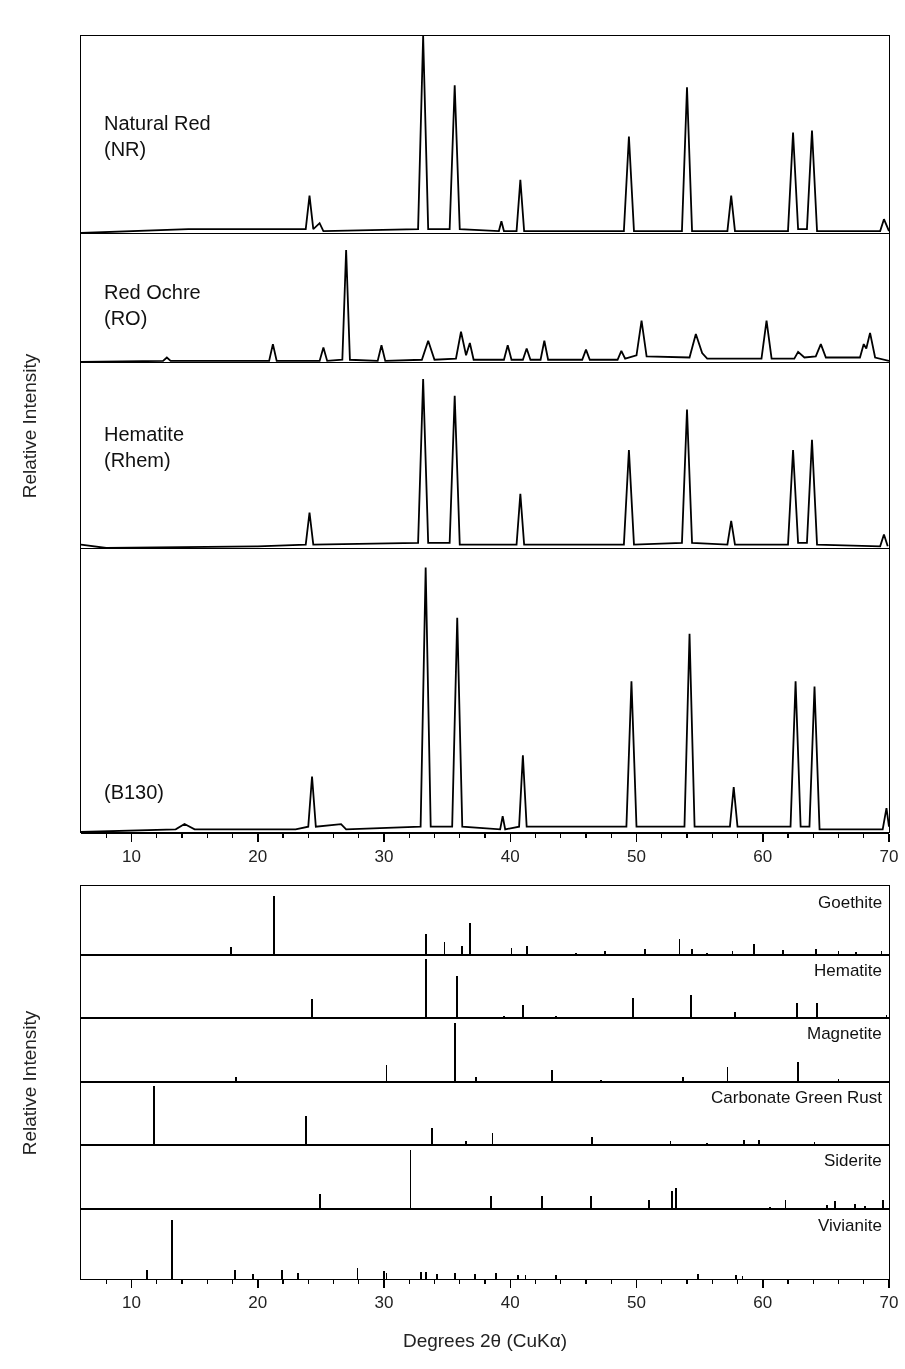  Describe the element at coordinates (152, 305) in the screenshot. I see `series-label: Red Ochre (RO)` at that location.